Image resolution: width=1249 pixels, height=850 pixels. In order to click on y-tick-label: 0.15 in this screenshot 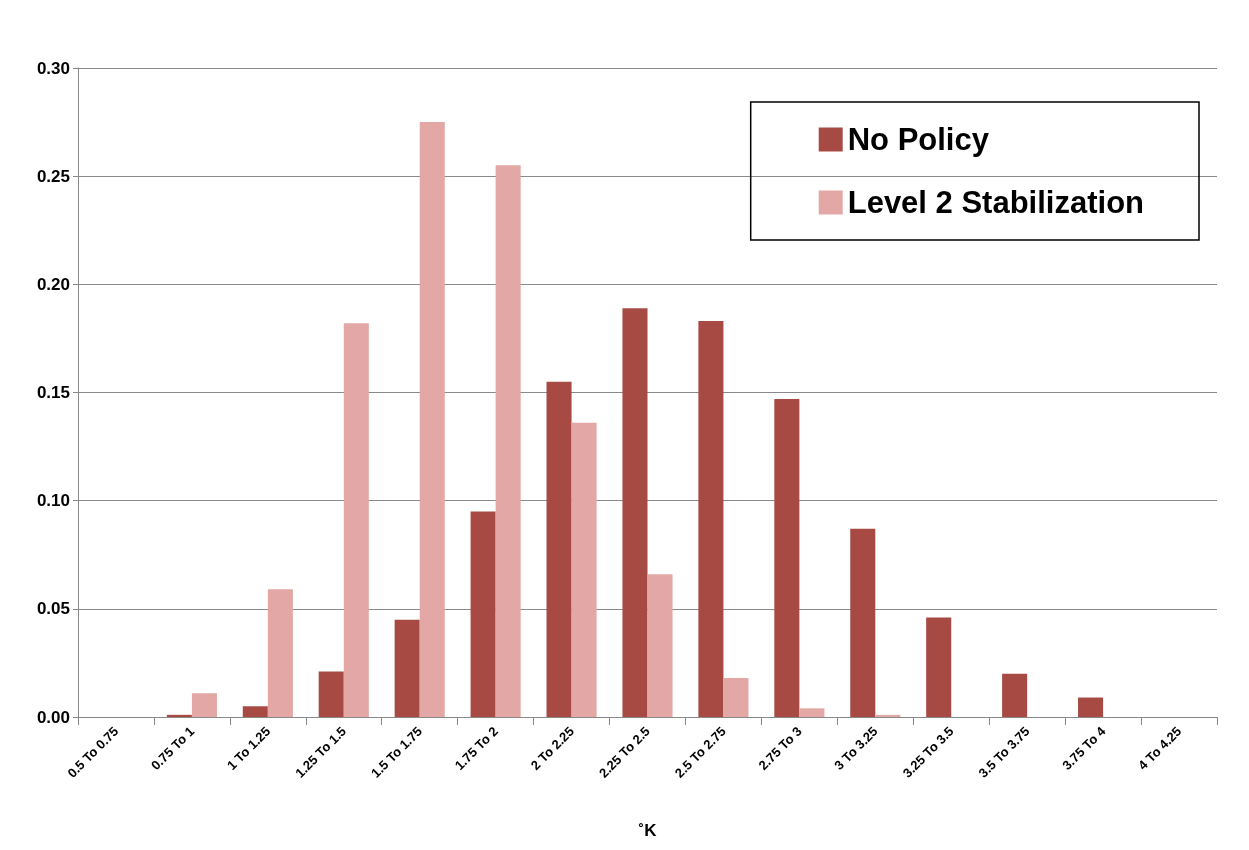, I will do `click(53, 392)`.